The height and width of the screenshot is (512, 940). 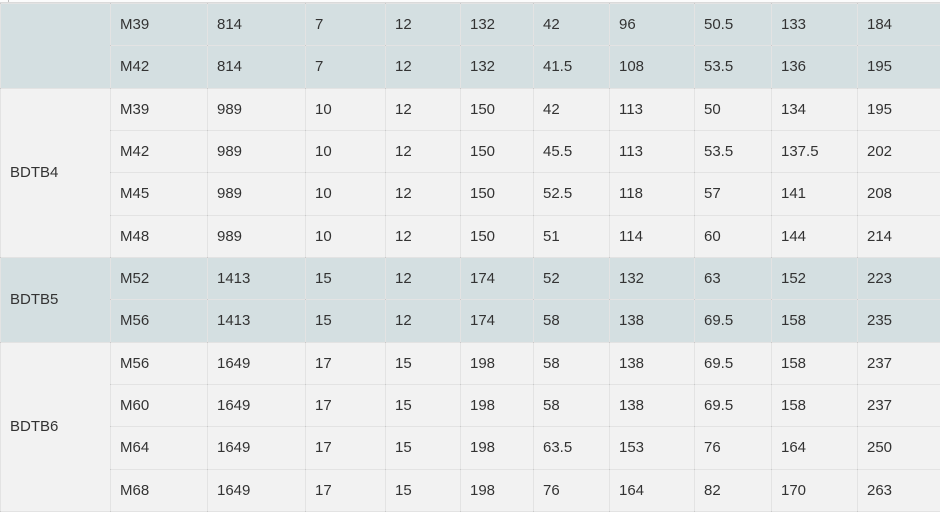 I want to click on thread-size-cell: M48, so click(x=159, y=236).